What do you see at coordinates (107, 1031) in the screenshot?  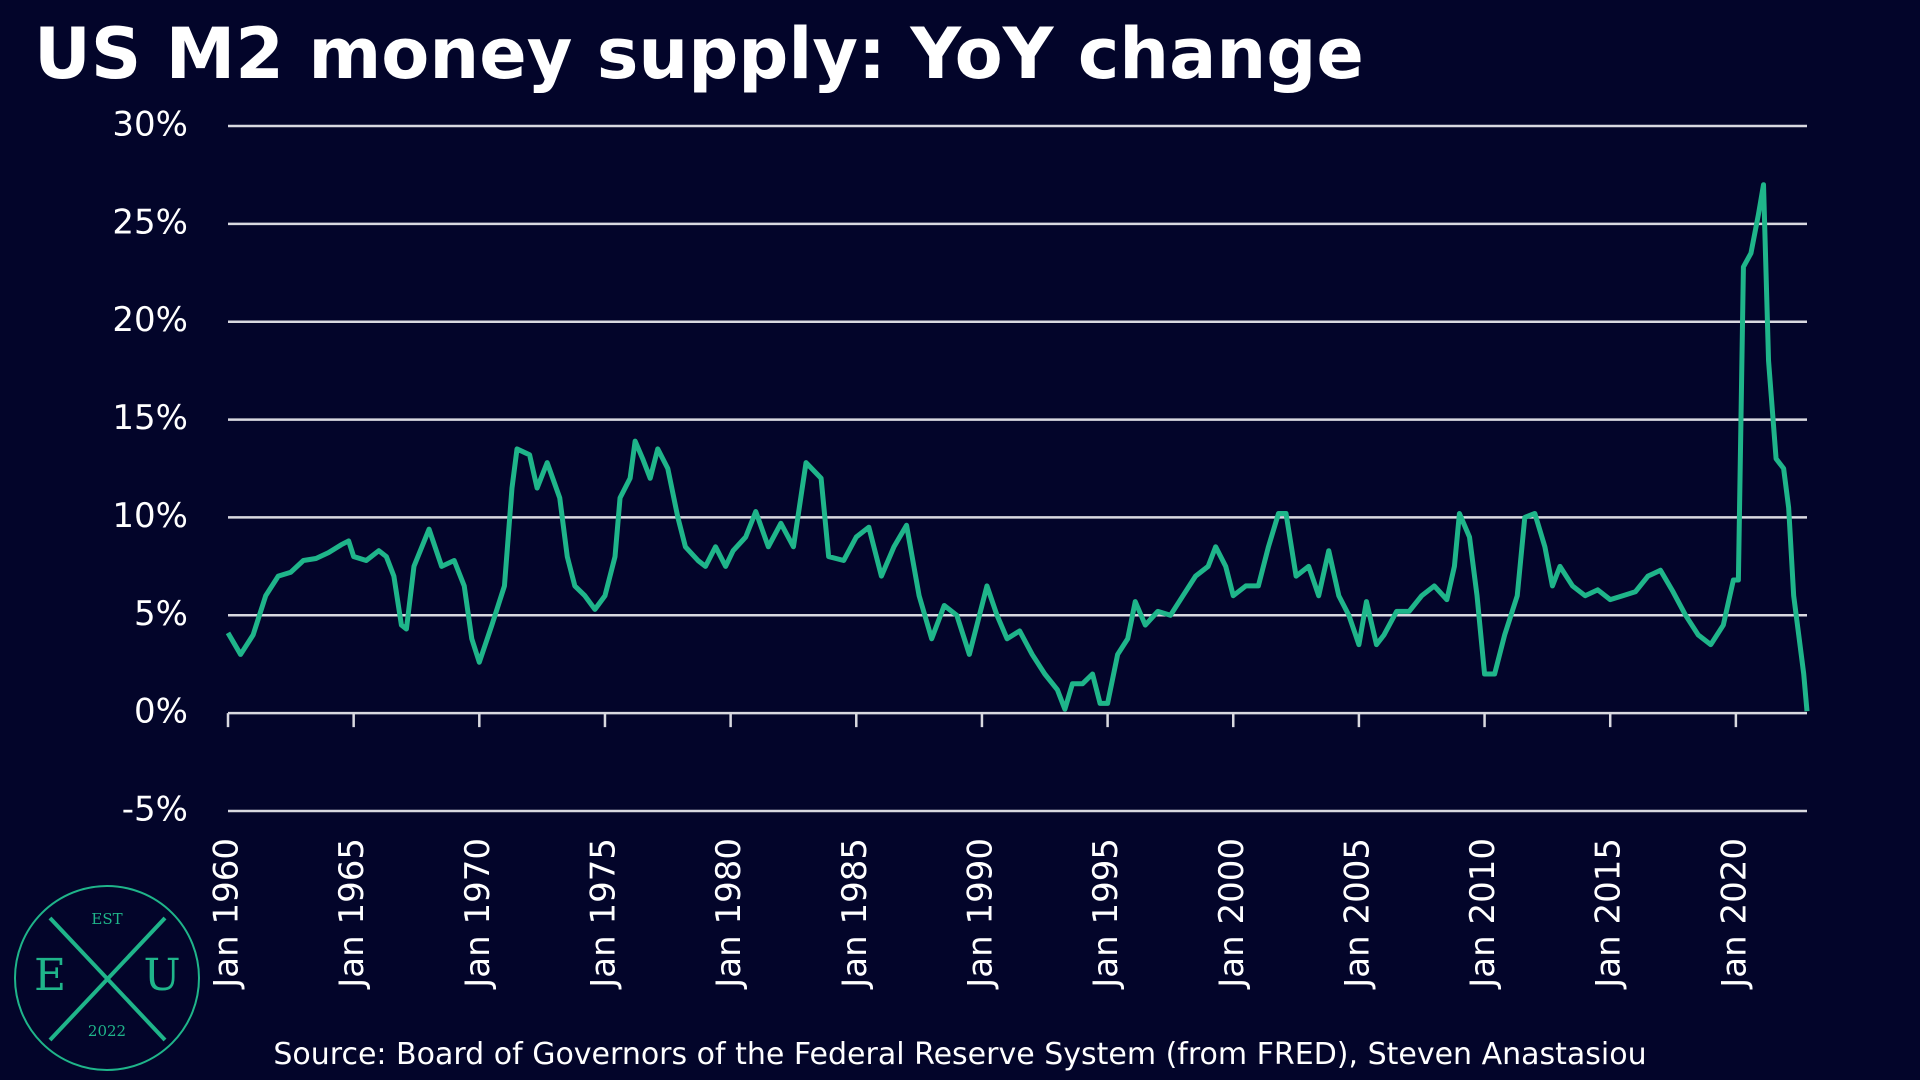 I see `logo-text: 2022` at bounding box center [107, 1031].